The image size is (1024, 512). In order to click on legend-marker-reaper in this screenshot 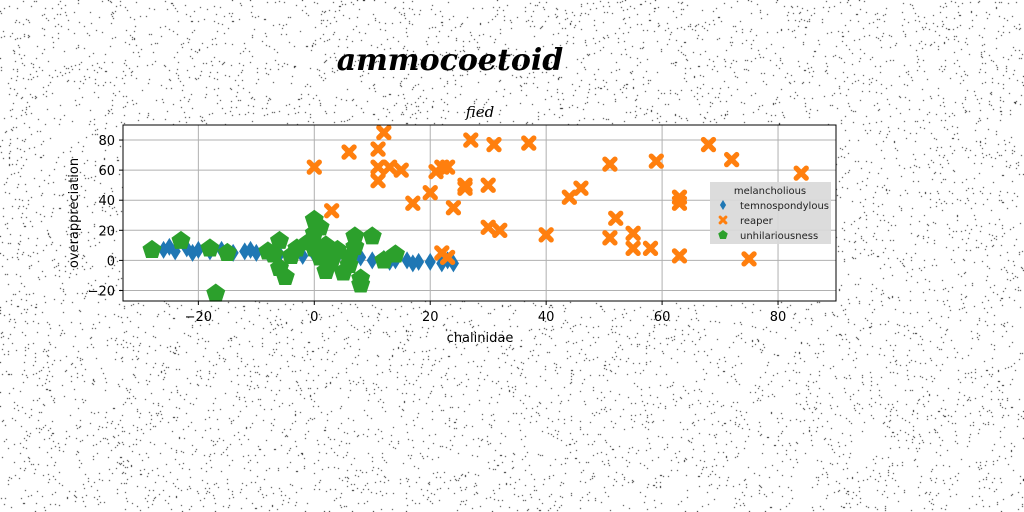, I will do `click(723, 220)`.